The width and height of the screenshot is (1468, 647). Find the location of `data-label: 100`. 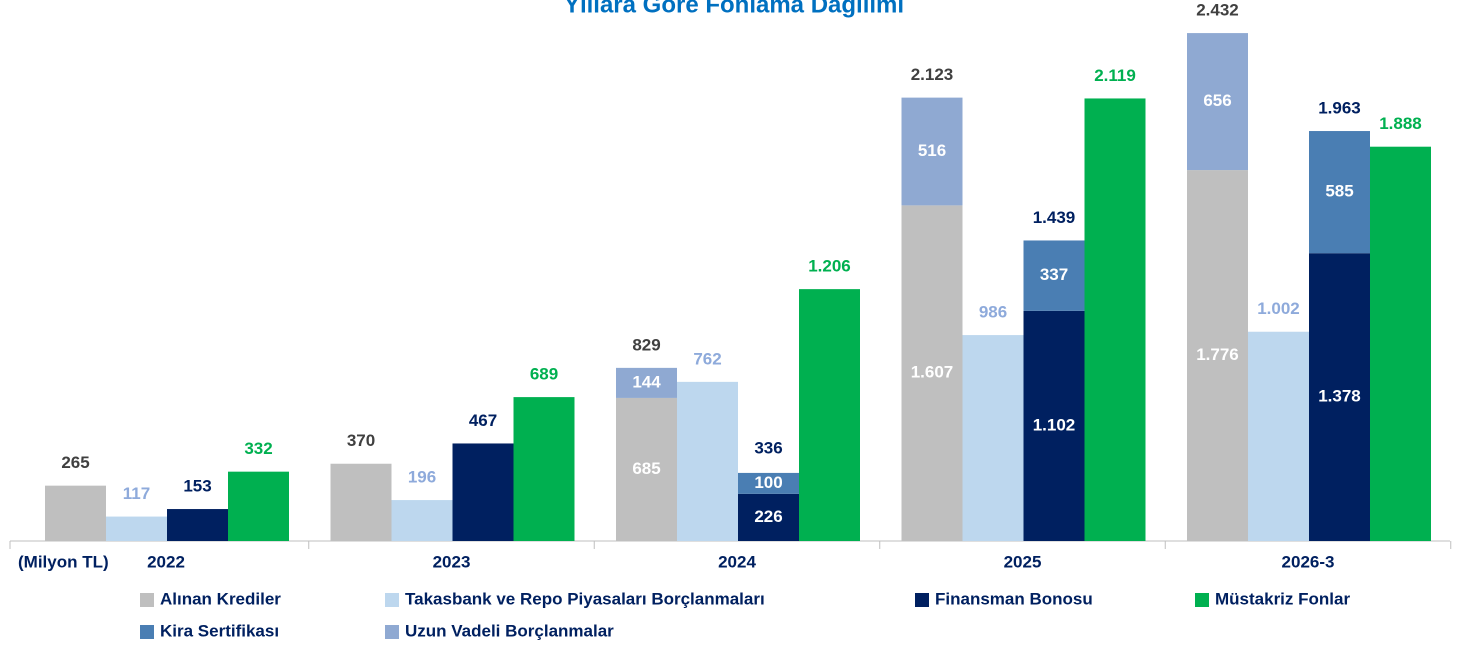

data-label: 100 is located at coordinates (768, 482).